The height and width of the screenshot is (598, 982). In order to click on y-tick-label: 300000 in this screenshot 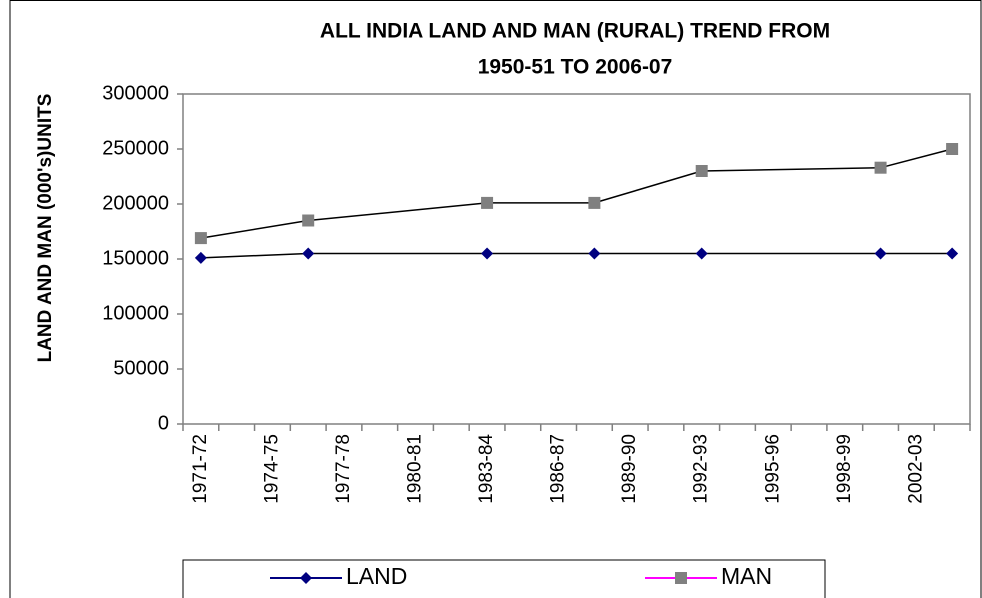, I will do `click(135, 93)`.